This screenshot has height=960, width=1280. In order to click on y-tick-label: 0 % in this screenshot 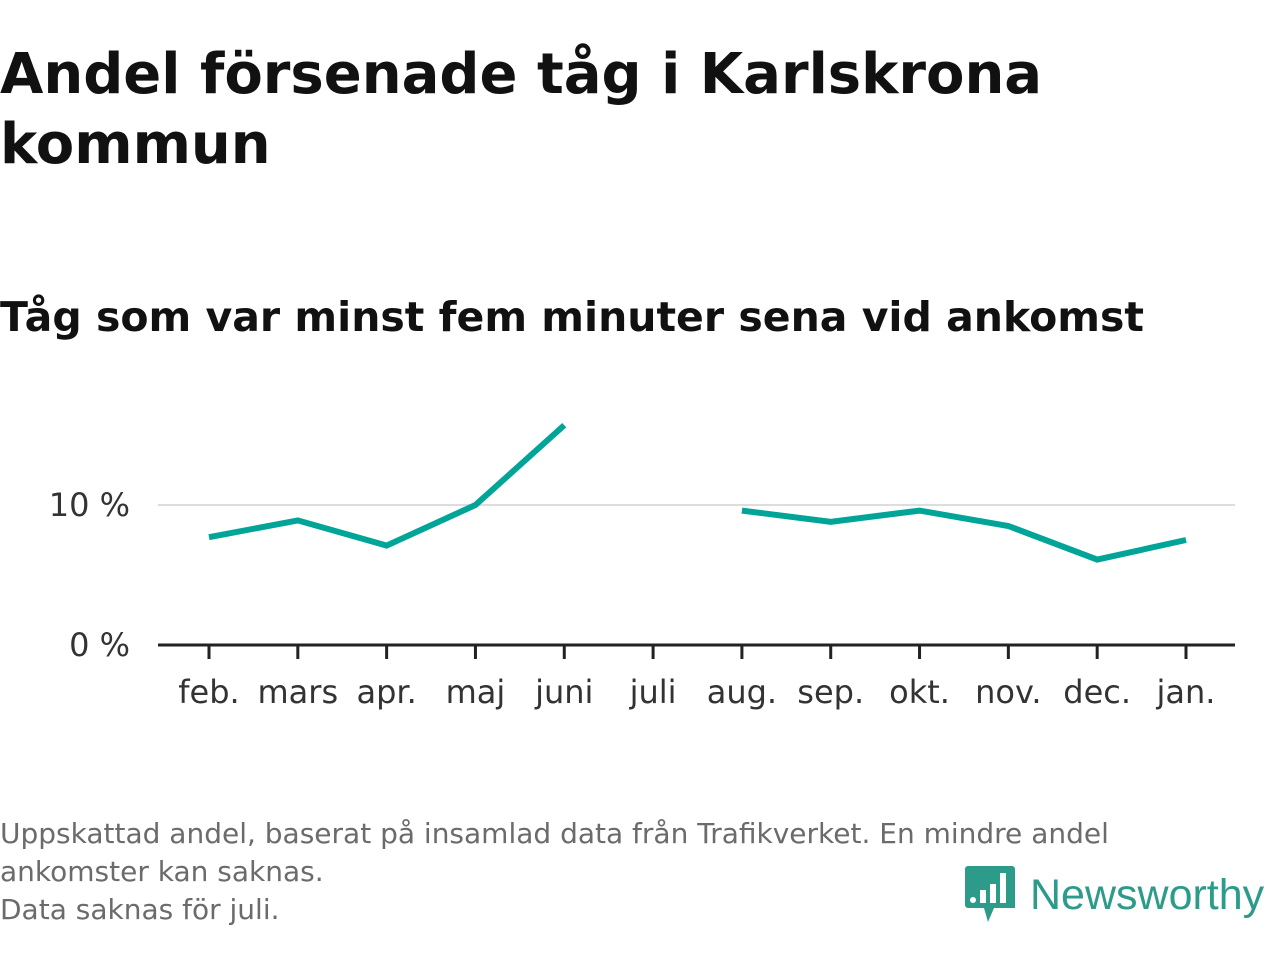, I will do `click(99, 645)`.